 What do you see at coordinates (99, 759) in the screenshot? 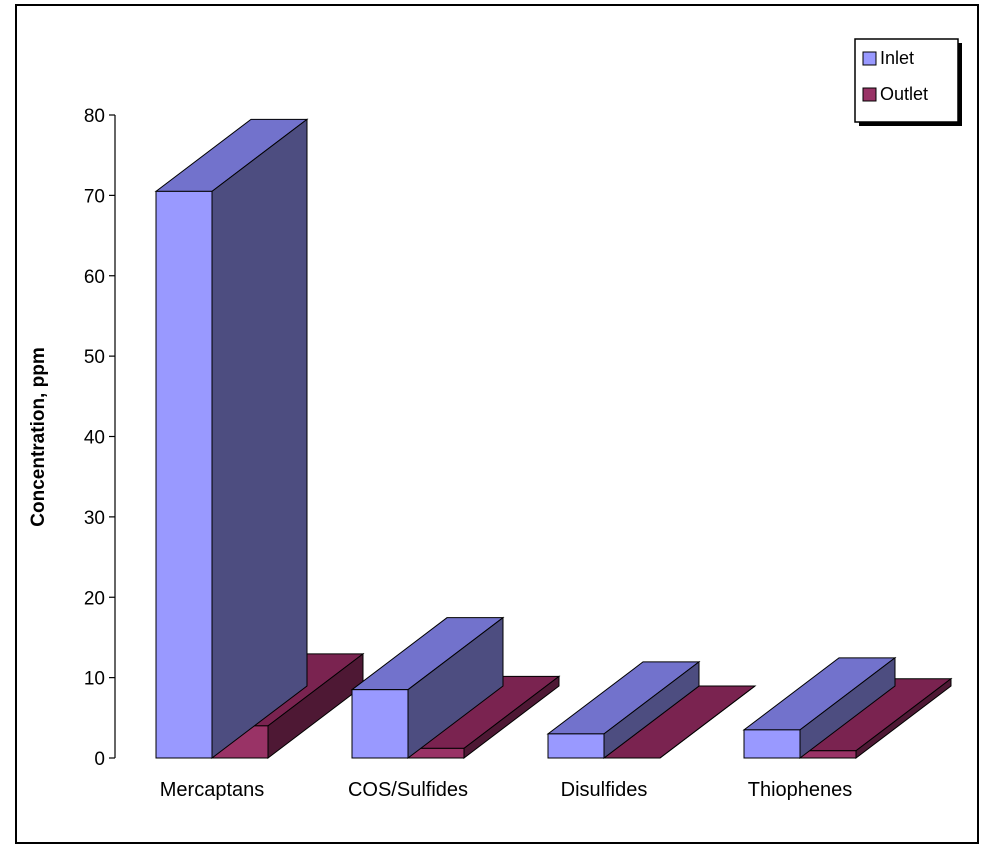
I see `y-tick-label: 0` at bounding box center [99, 759].